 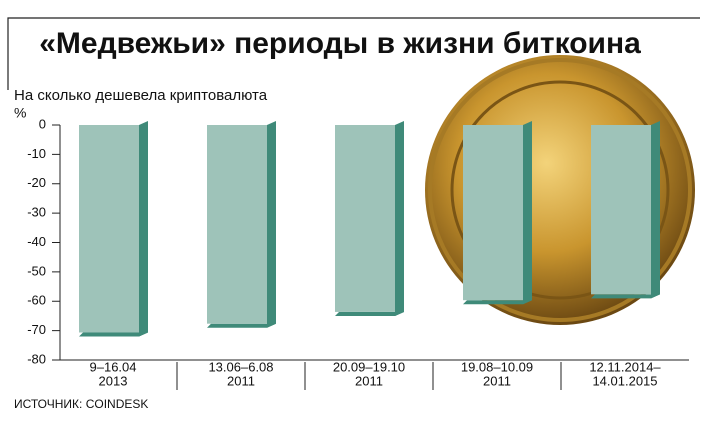 I want to click on y-tick-label: -20, so click(x=36, y=182).